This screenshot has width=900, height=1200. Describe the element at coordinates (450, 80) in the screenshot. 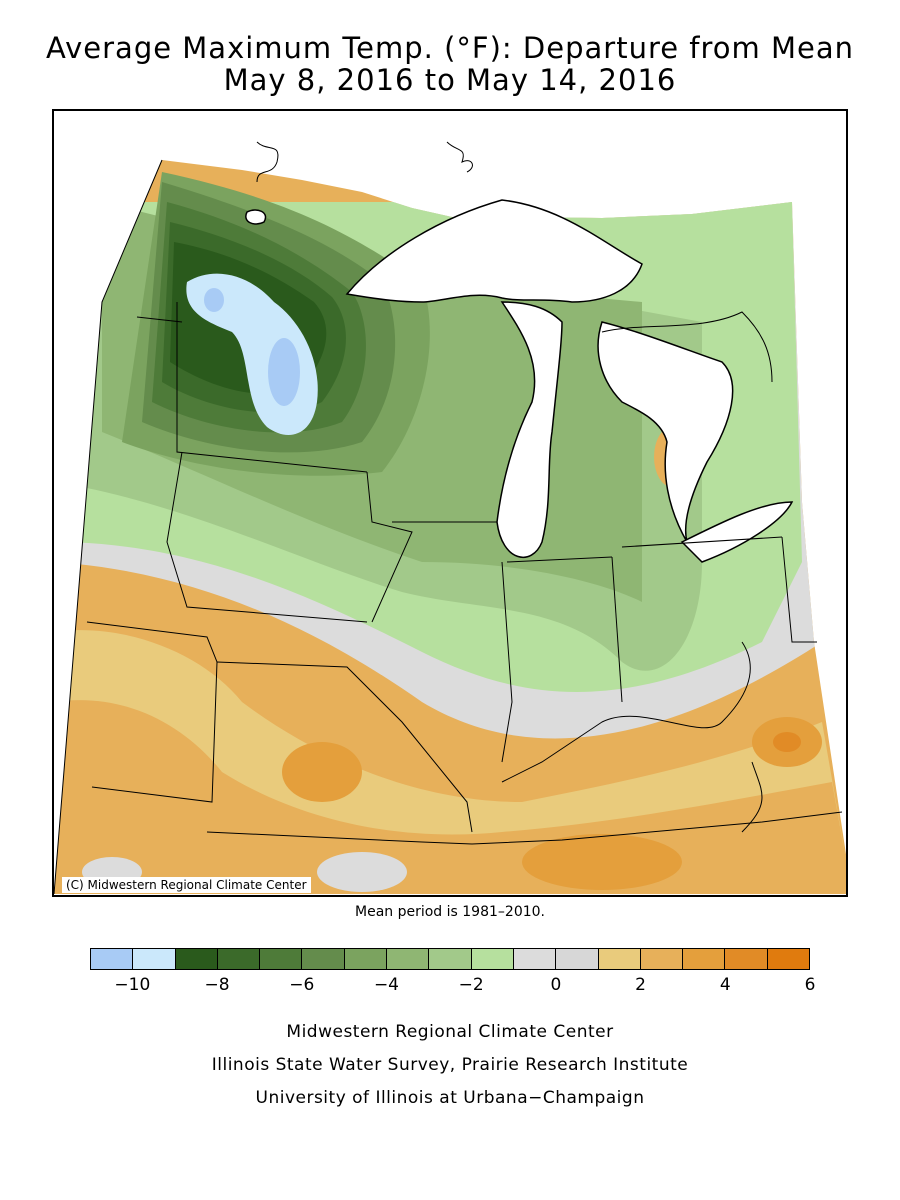

I see `map-date-range: May 8, 2016 to May 14, 2016` at that location.